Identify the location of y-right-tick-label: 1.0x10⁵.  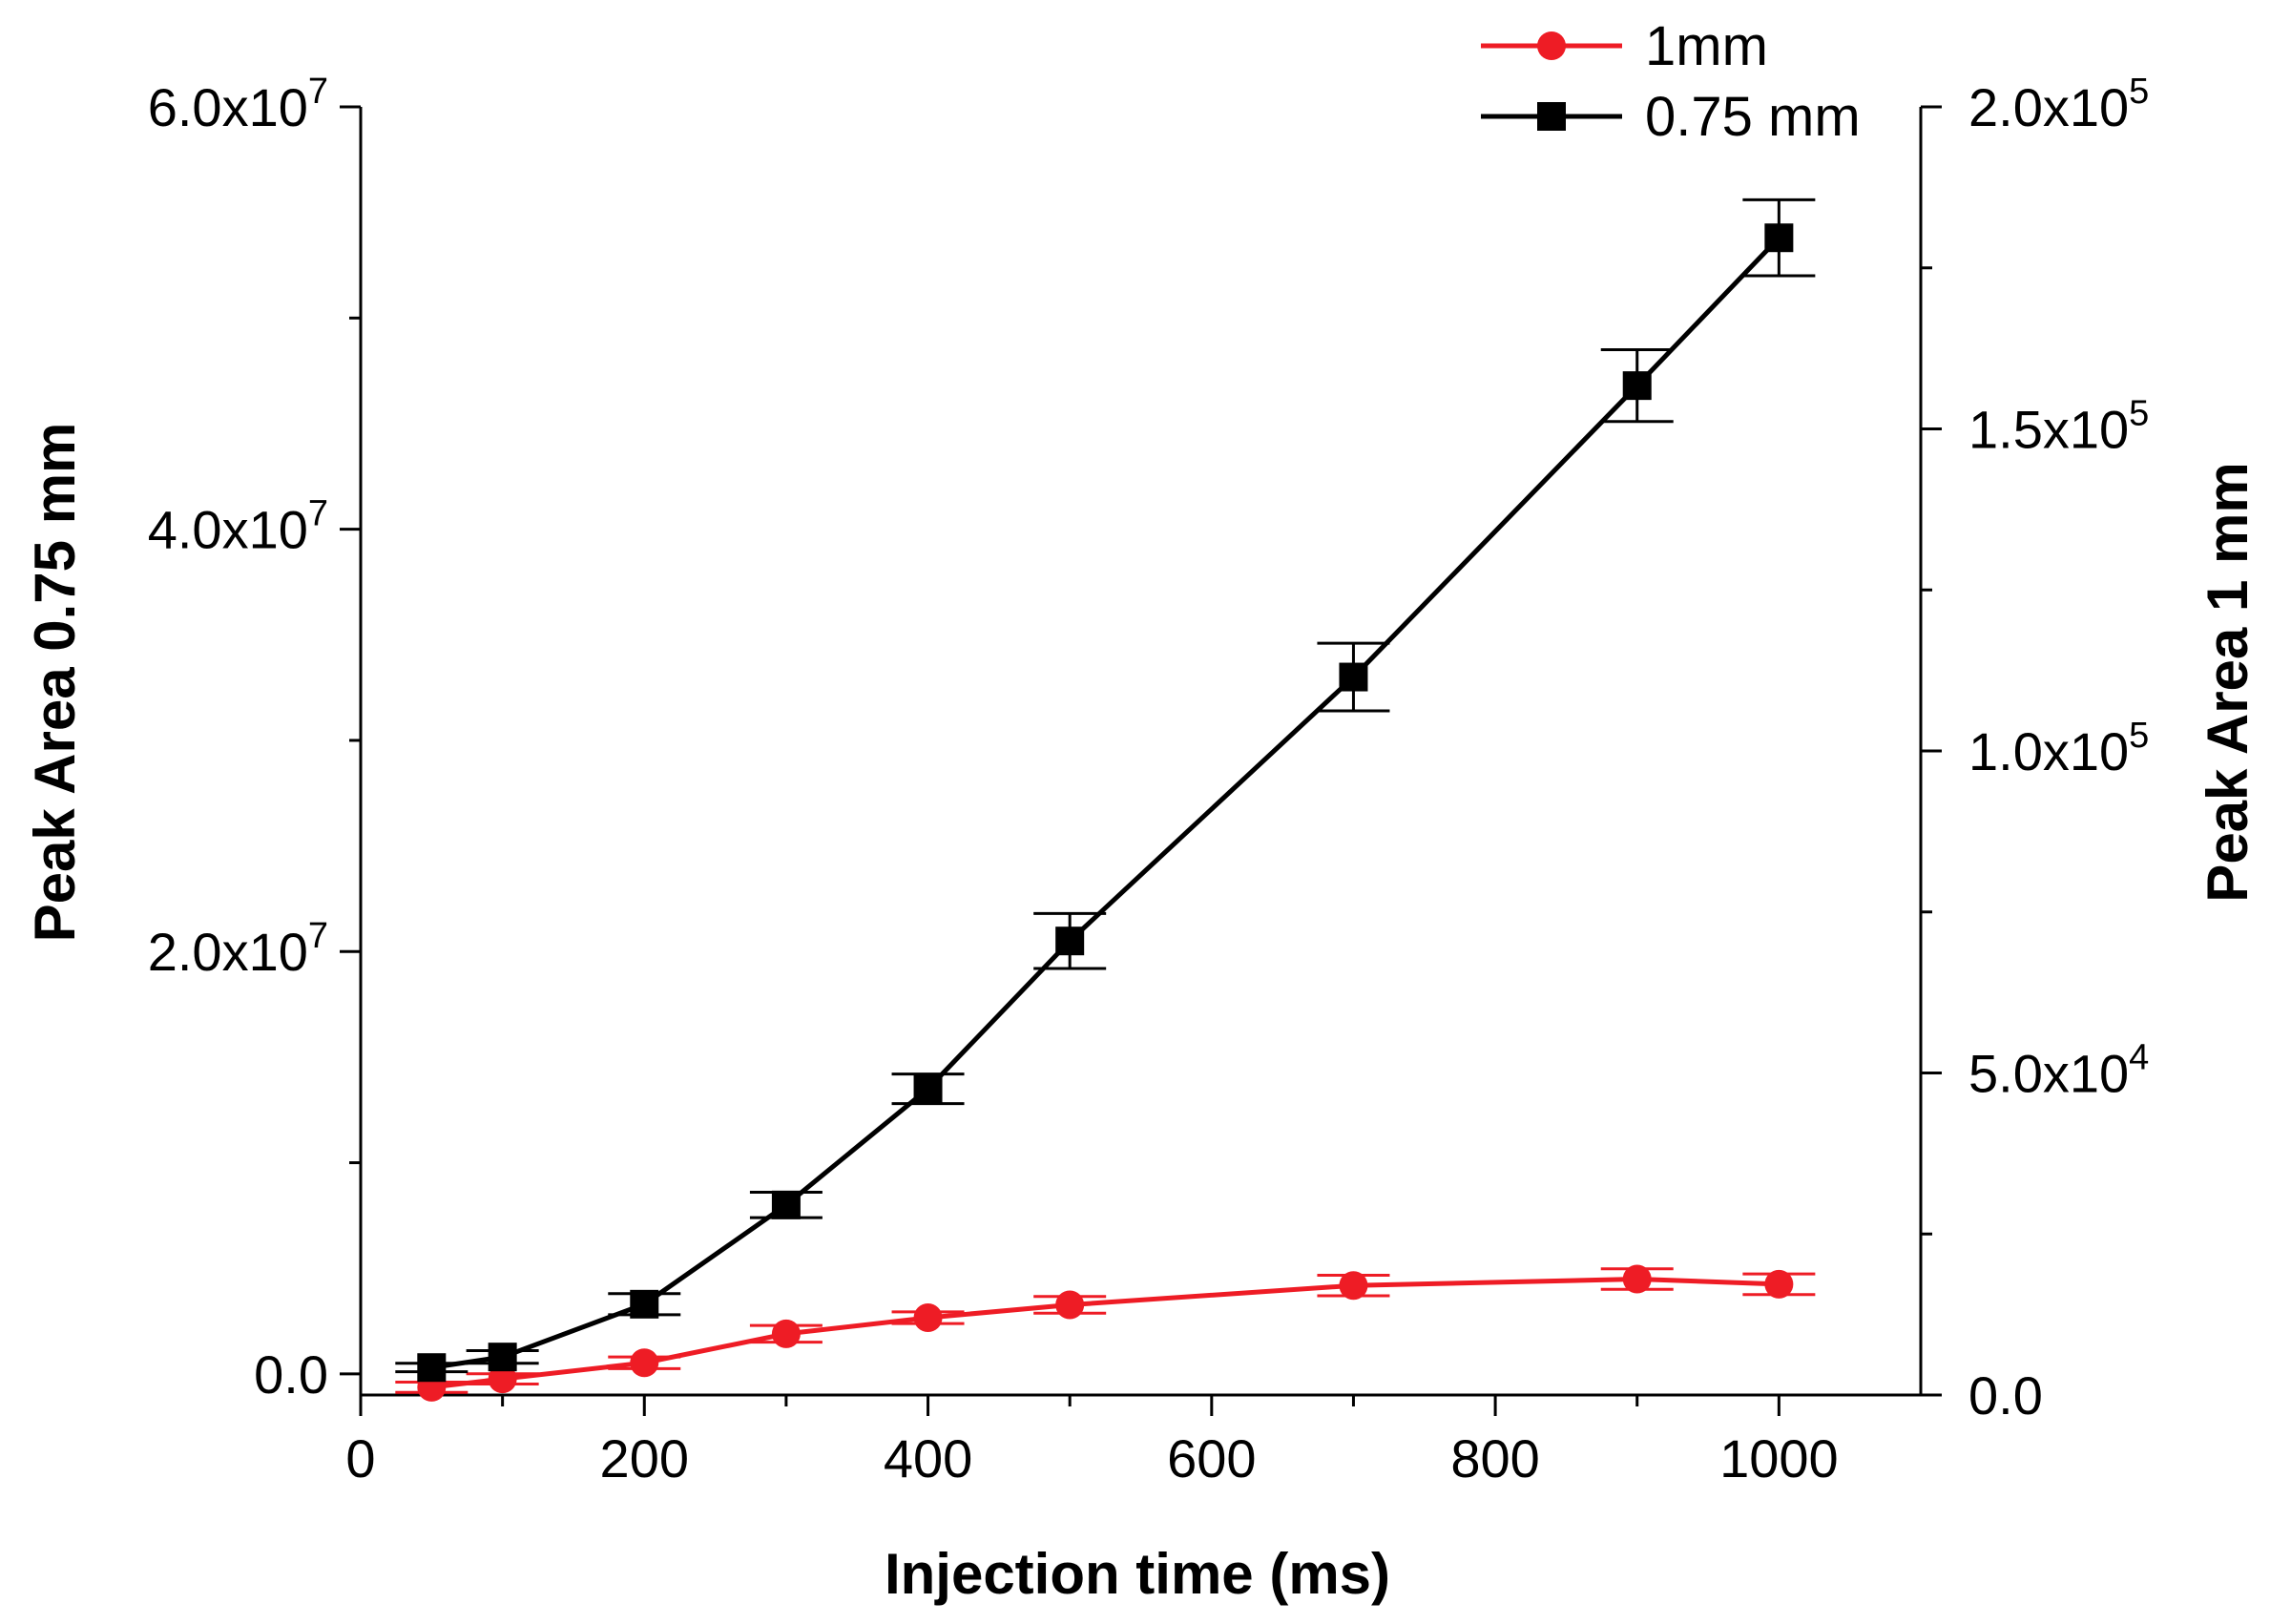
(2058, 748).